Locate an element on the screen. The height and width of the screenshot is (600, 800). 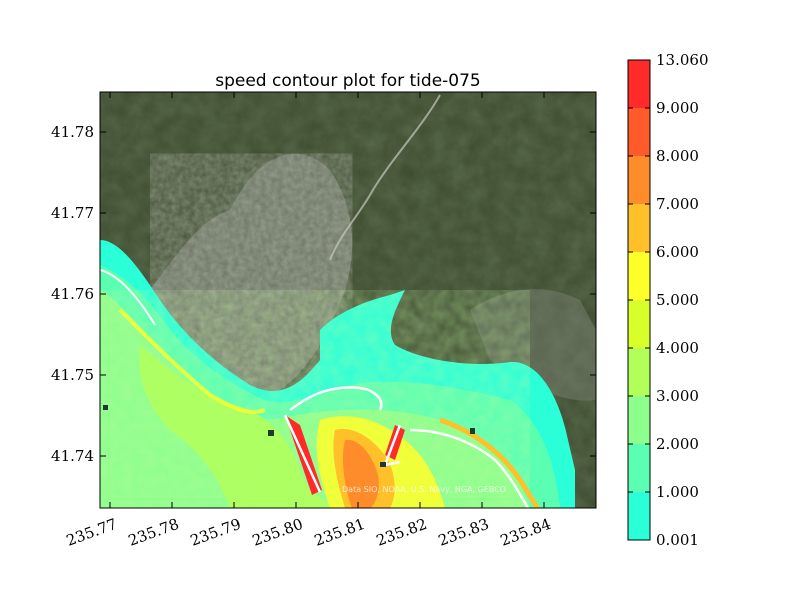
highway is located at coordinates (385, 177).